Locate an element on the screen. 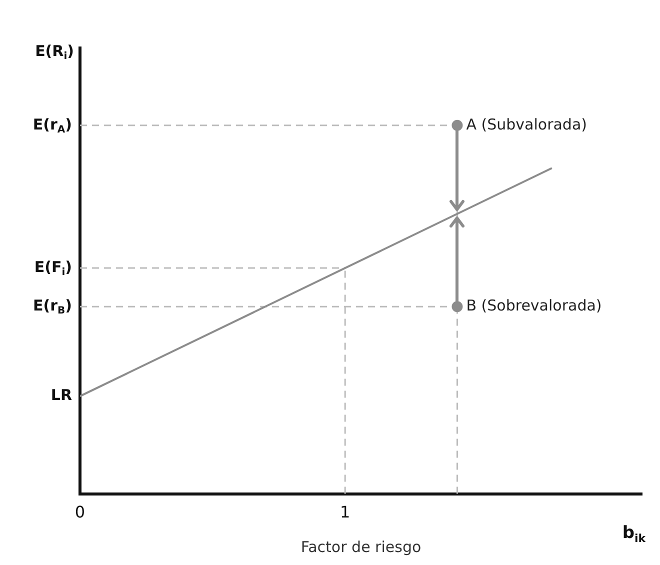 The image size is (660, 565). series-label: A (Subvalorada) is located at coordinates (527, 124).